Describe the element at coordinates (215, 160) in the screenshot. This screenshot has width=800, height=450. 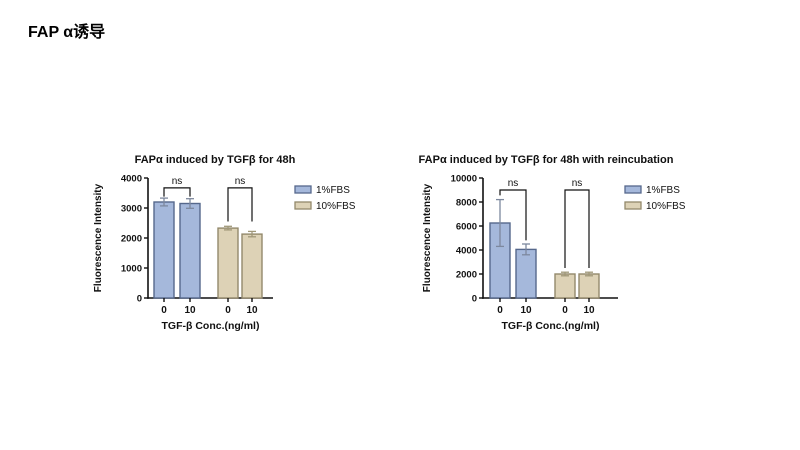
I see `chart-title: FAPα induced by TGFβ for 48h` at that location.